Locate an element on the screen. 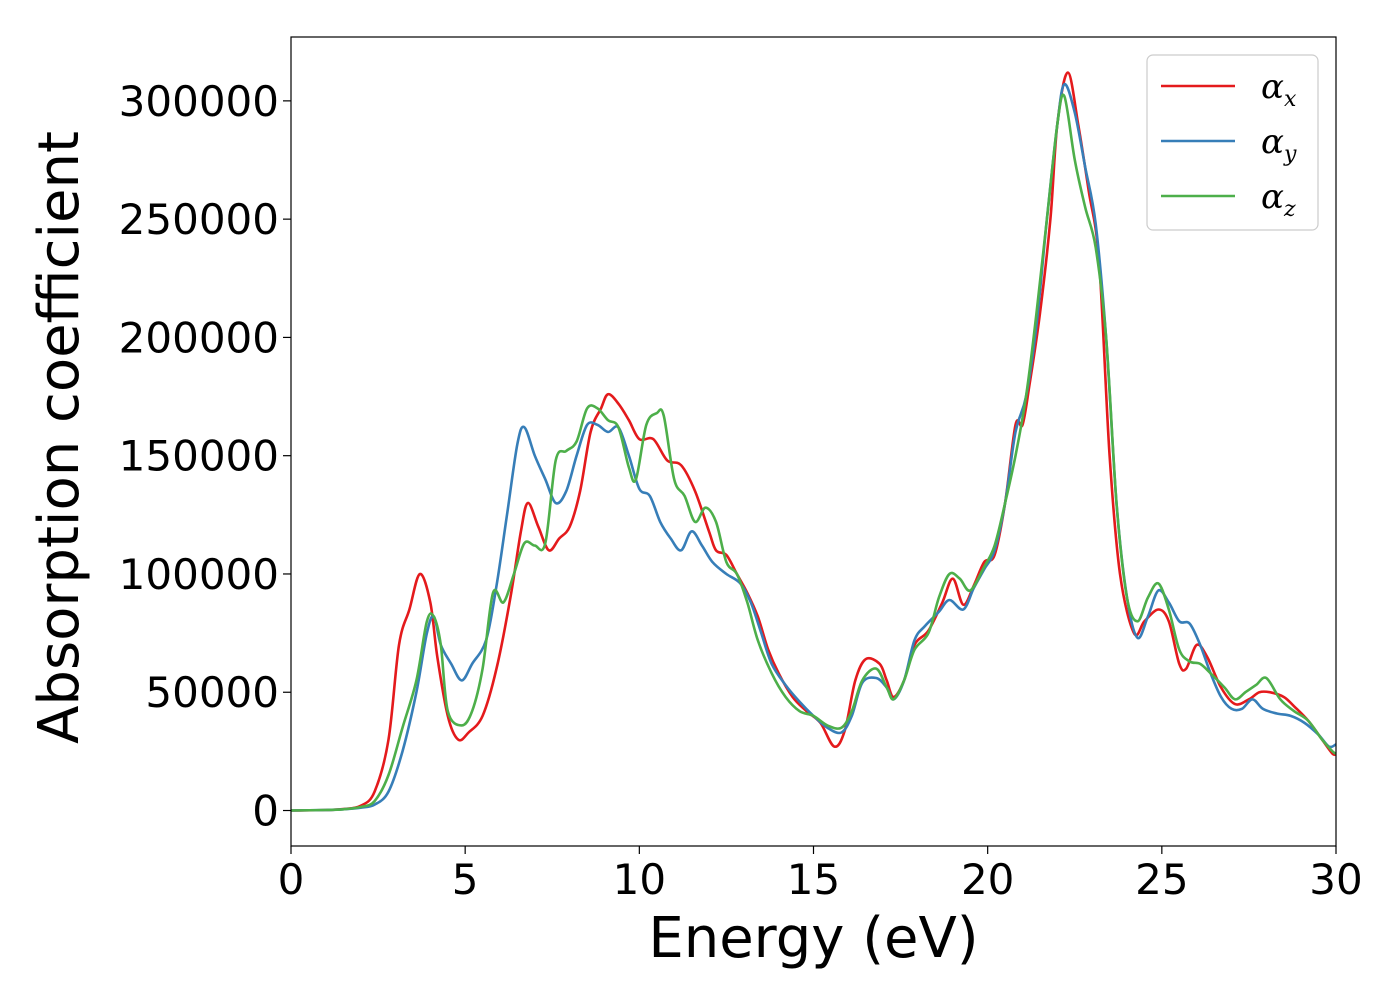  y-tick-label: 300000 is located at coordinates (199, 101).